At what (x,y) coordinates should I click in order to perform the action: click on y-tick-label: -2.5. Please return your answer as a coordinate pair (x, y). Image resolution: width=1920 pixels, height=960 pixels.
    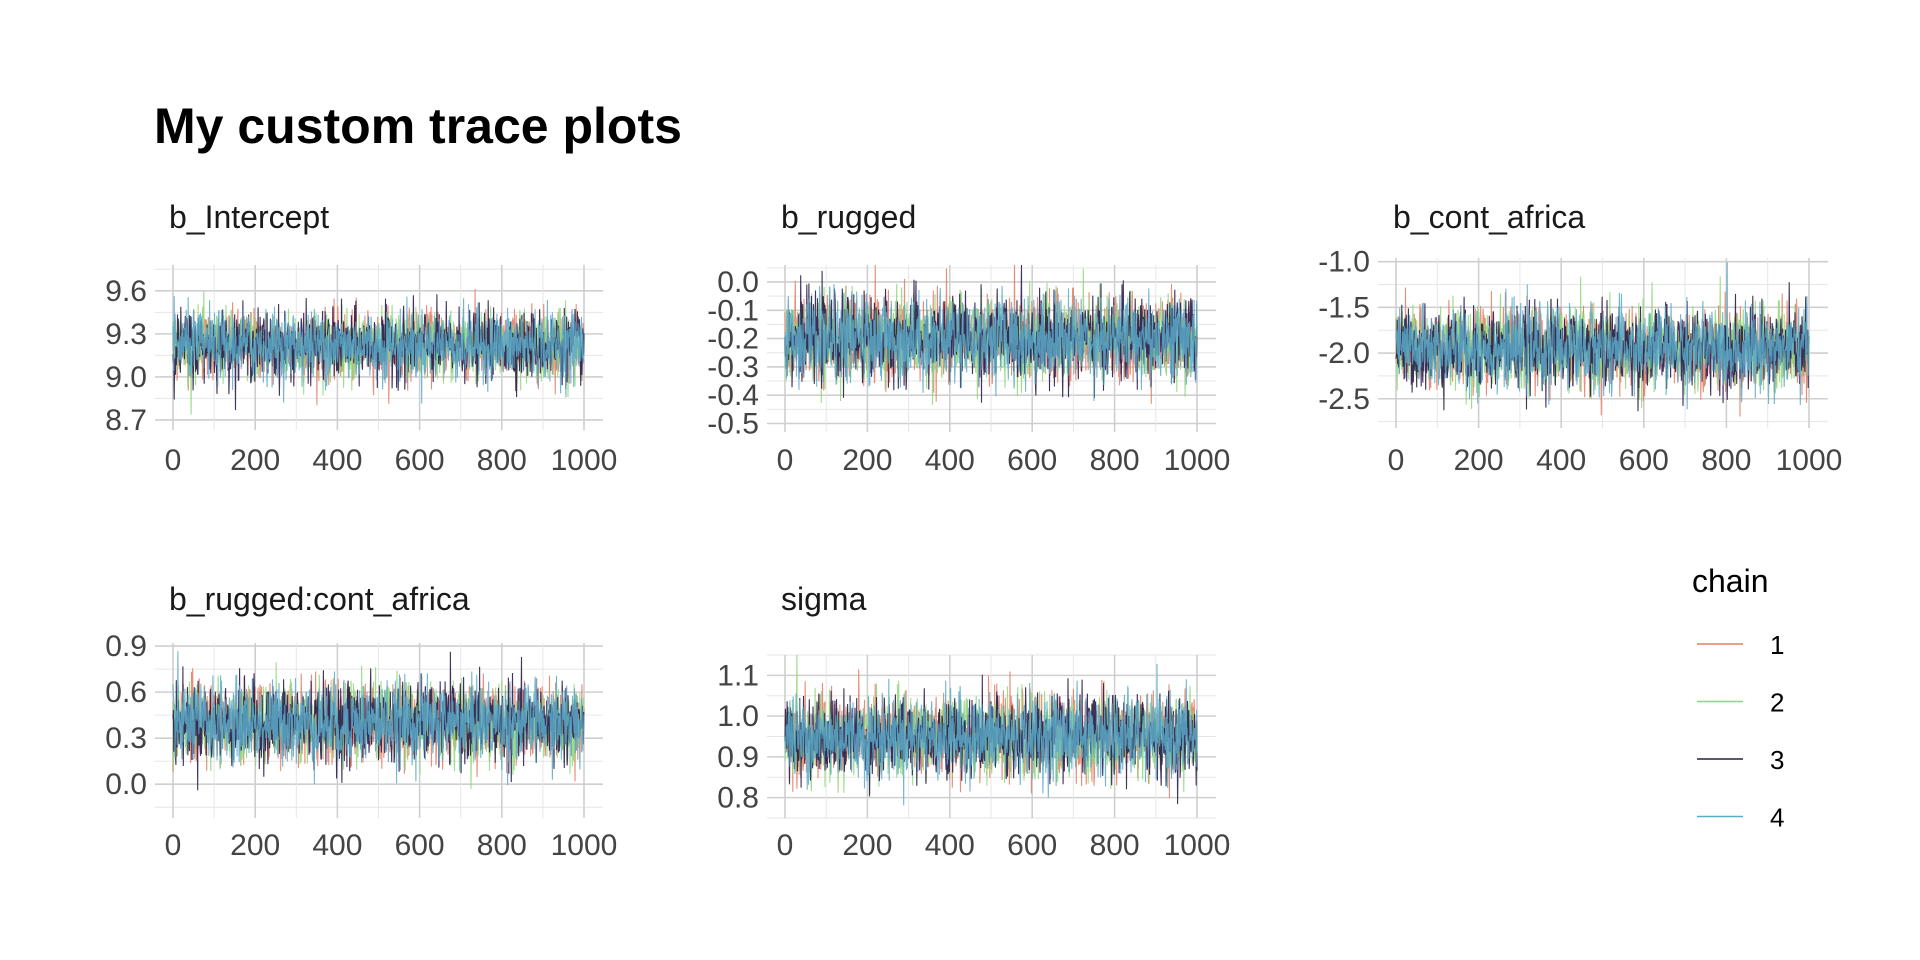
    Looking at the image, I should click on (1344, 399).